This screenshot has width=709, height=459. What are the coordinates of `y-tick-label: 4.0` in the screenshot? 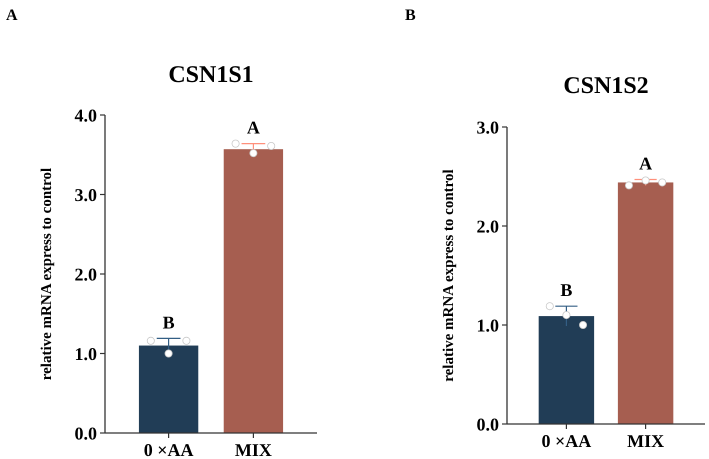 It's located at (85, 115).